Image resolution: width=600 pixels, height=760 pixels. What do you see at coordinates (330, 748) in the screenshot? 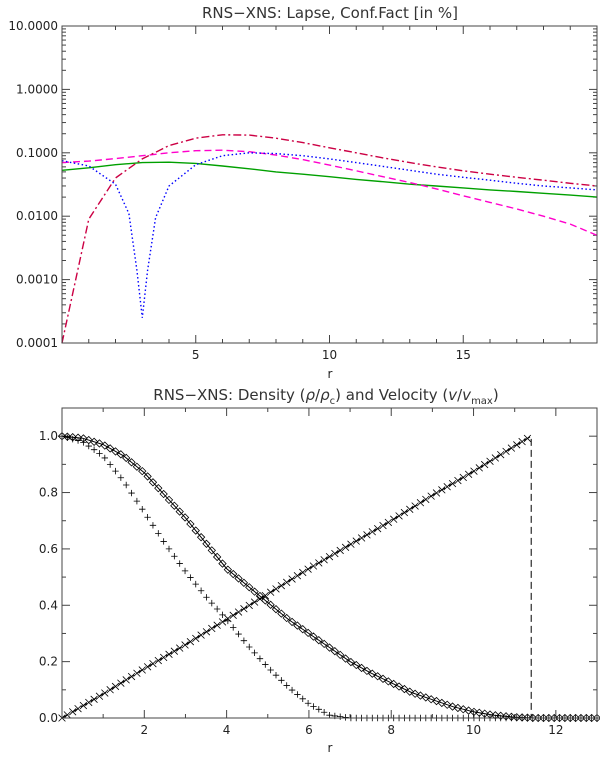
I see `bottom-x-axis-label: r` at bounding box center [330, 748].